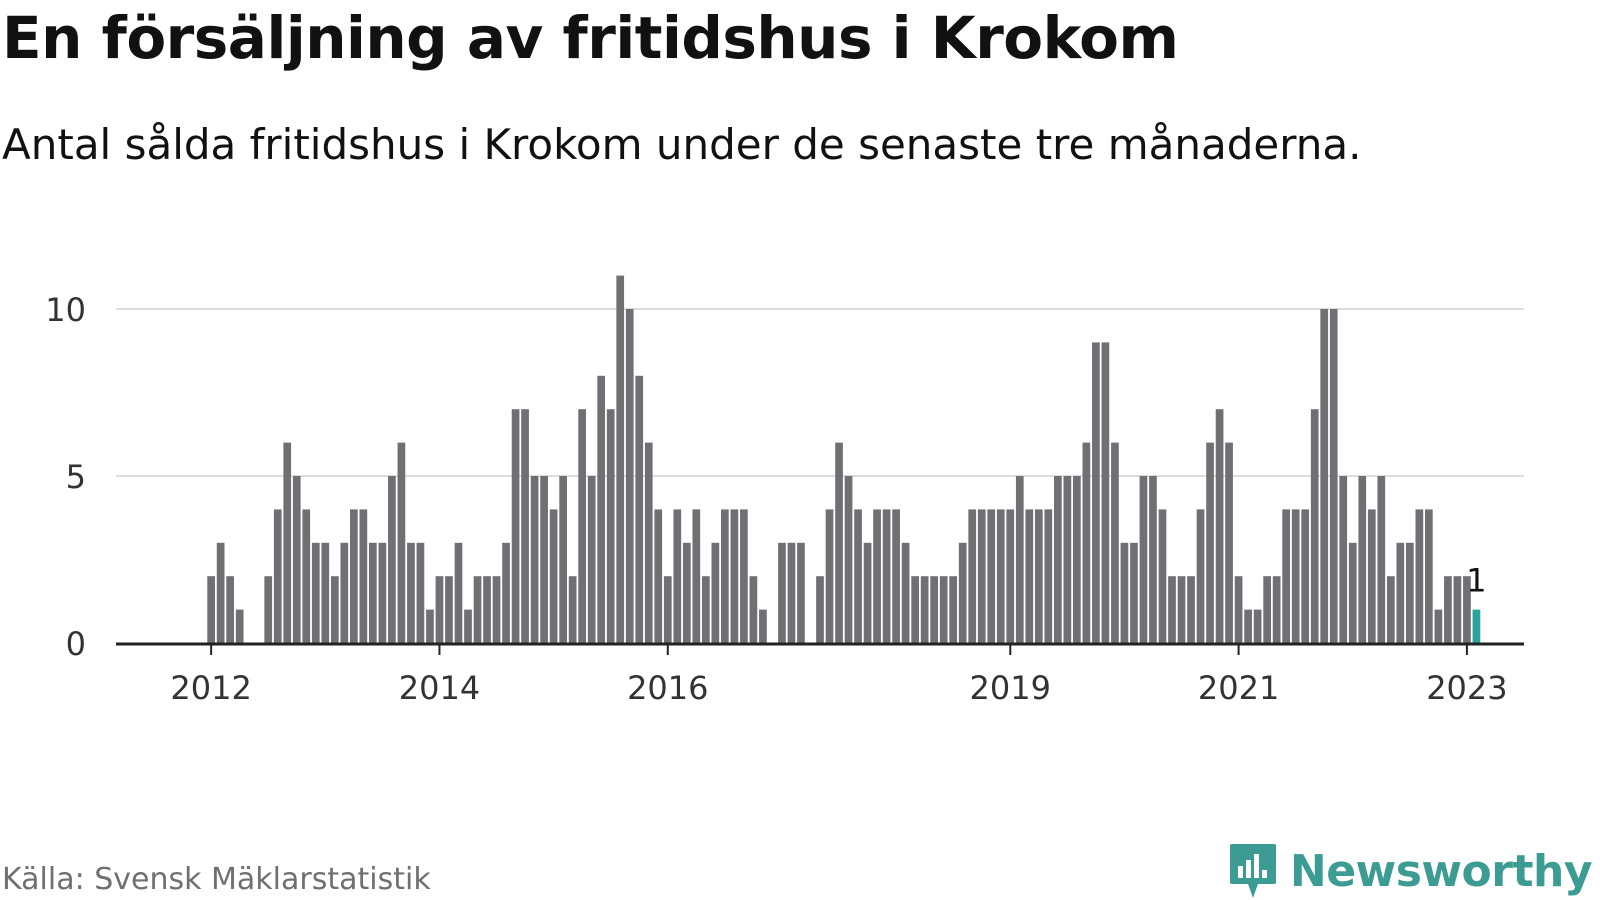 The image size is (1600, 900). What do you see at coordinates (1476, 626) in the screenshot?
I see `bar-highlight` at bounding box center [1476, 626].